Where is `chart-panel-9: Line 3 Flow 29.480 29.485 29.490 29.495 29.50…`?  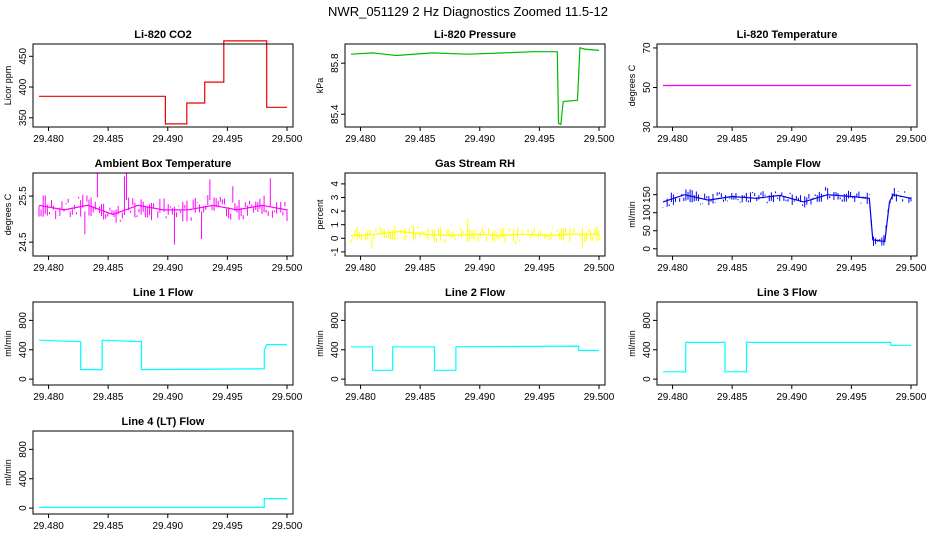
chart-panel-9: Line 3 Flow 29.480 29.485 29.490 29.495 29.50… is located at coordinates (777, 345).